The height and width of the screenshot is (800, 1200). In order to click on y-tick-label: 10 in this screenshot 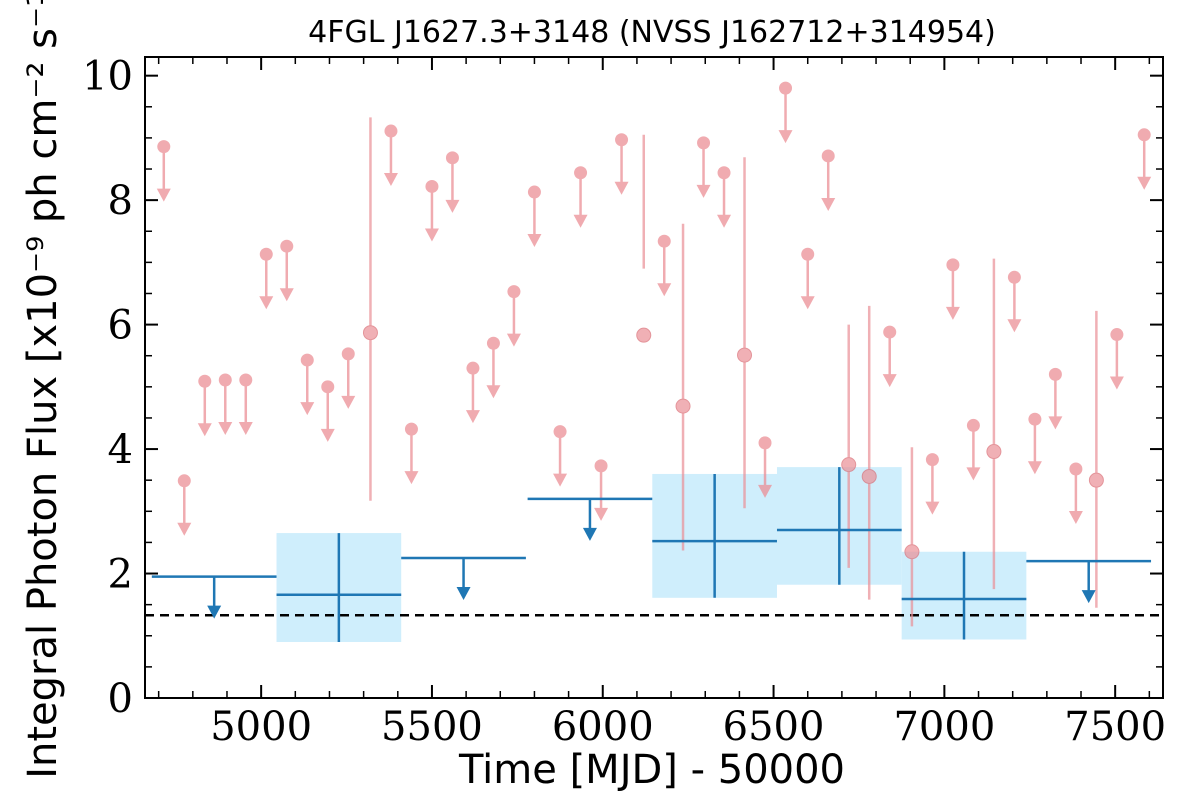, I will do `click(107, 77)`.